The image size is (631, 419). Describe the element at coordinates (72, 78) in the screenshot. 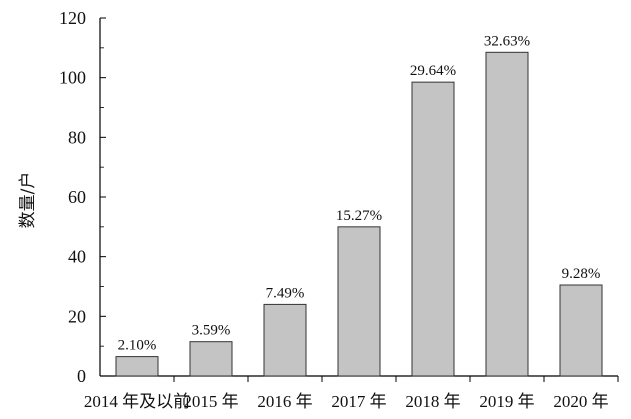

I see `y-tick-label: 100` at that location.